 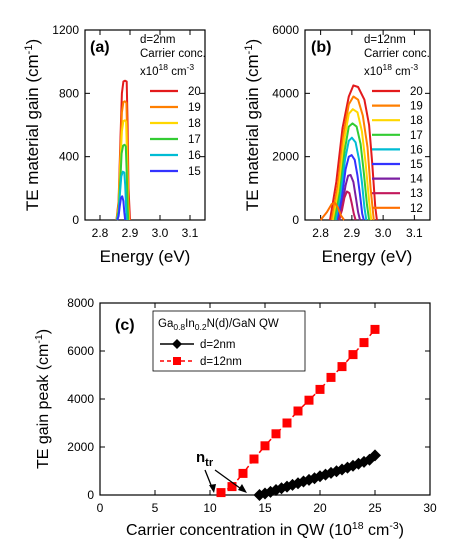 What do you see at coordinates (75, 220) in the screenshot?
I see `y-tick-label-a-0: 0` at bounding box center [75, 220].